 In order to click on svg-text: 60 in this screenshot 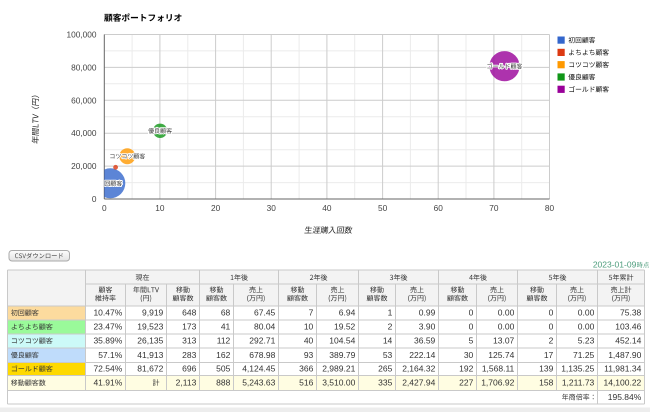, I will do `click(439, 208)`.